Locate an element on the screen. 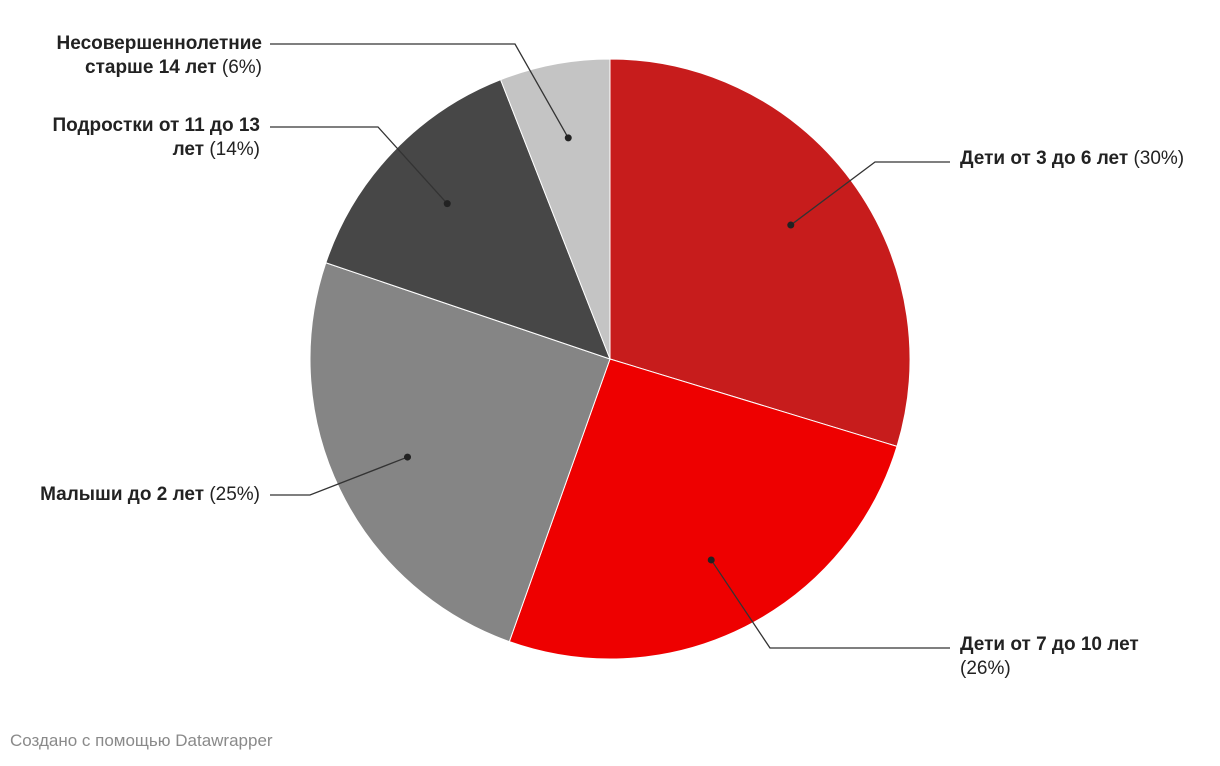 Image resolution: width=1220 pixels, height=766 pixels. slice-label: Дети от 7 до 10 лет (26%) is located at coordinates (1075, 657).